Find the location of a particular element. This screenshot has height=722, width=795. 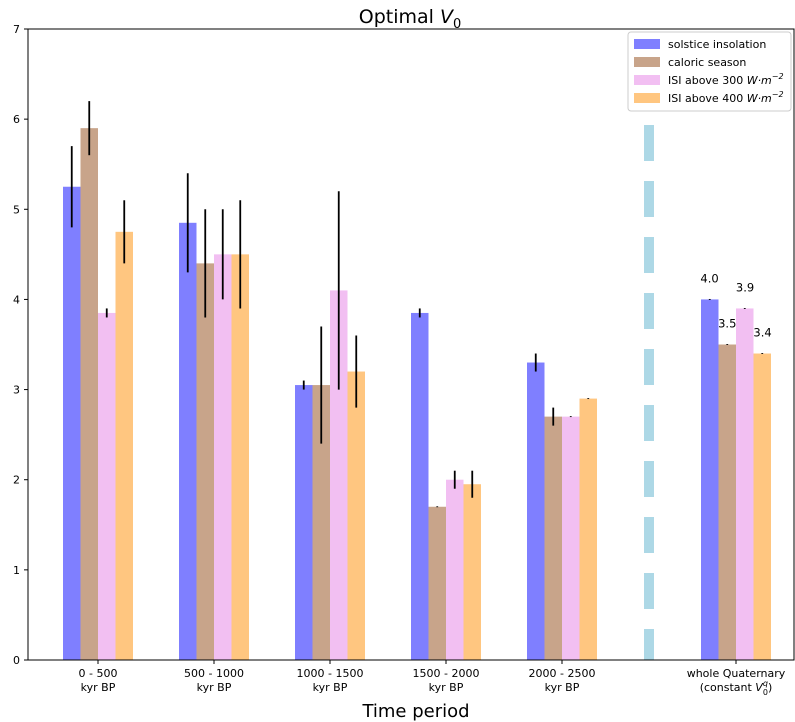

legend-label: solstice insolation is located at coordinates (717, 44).